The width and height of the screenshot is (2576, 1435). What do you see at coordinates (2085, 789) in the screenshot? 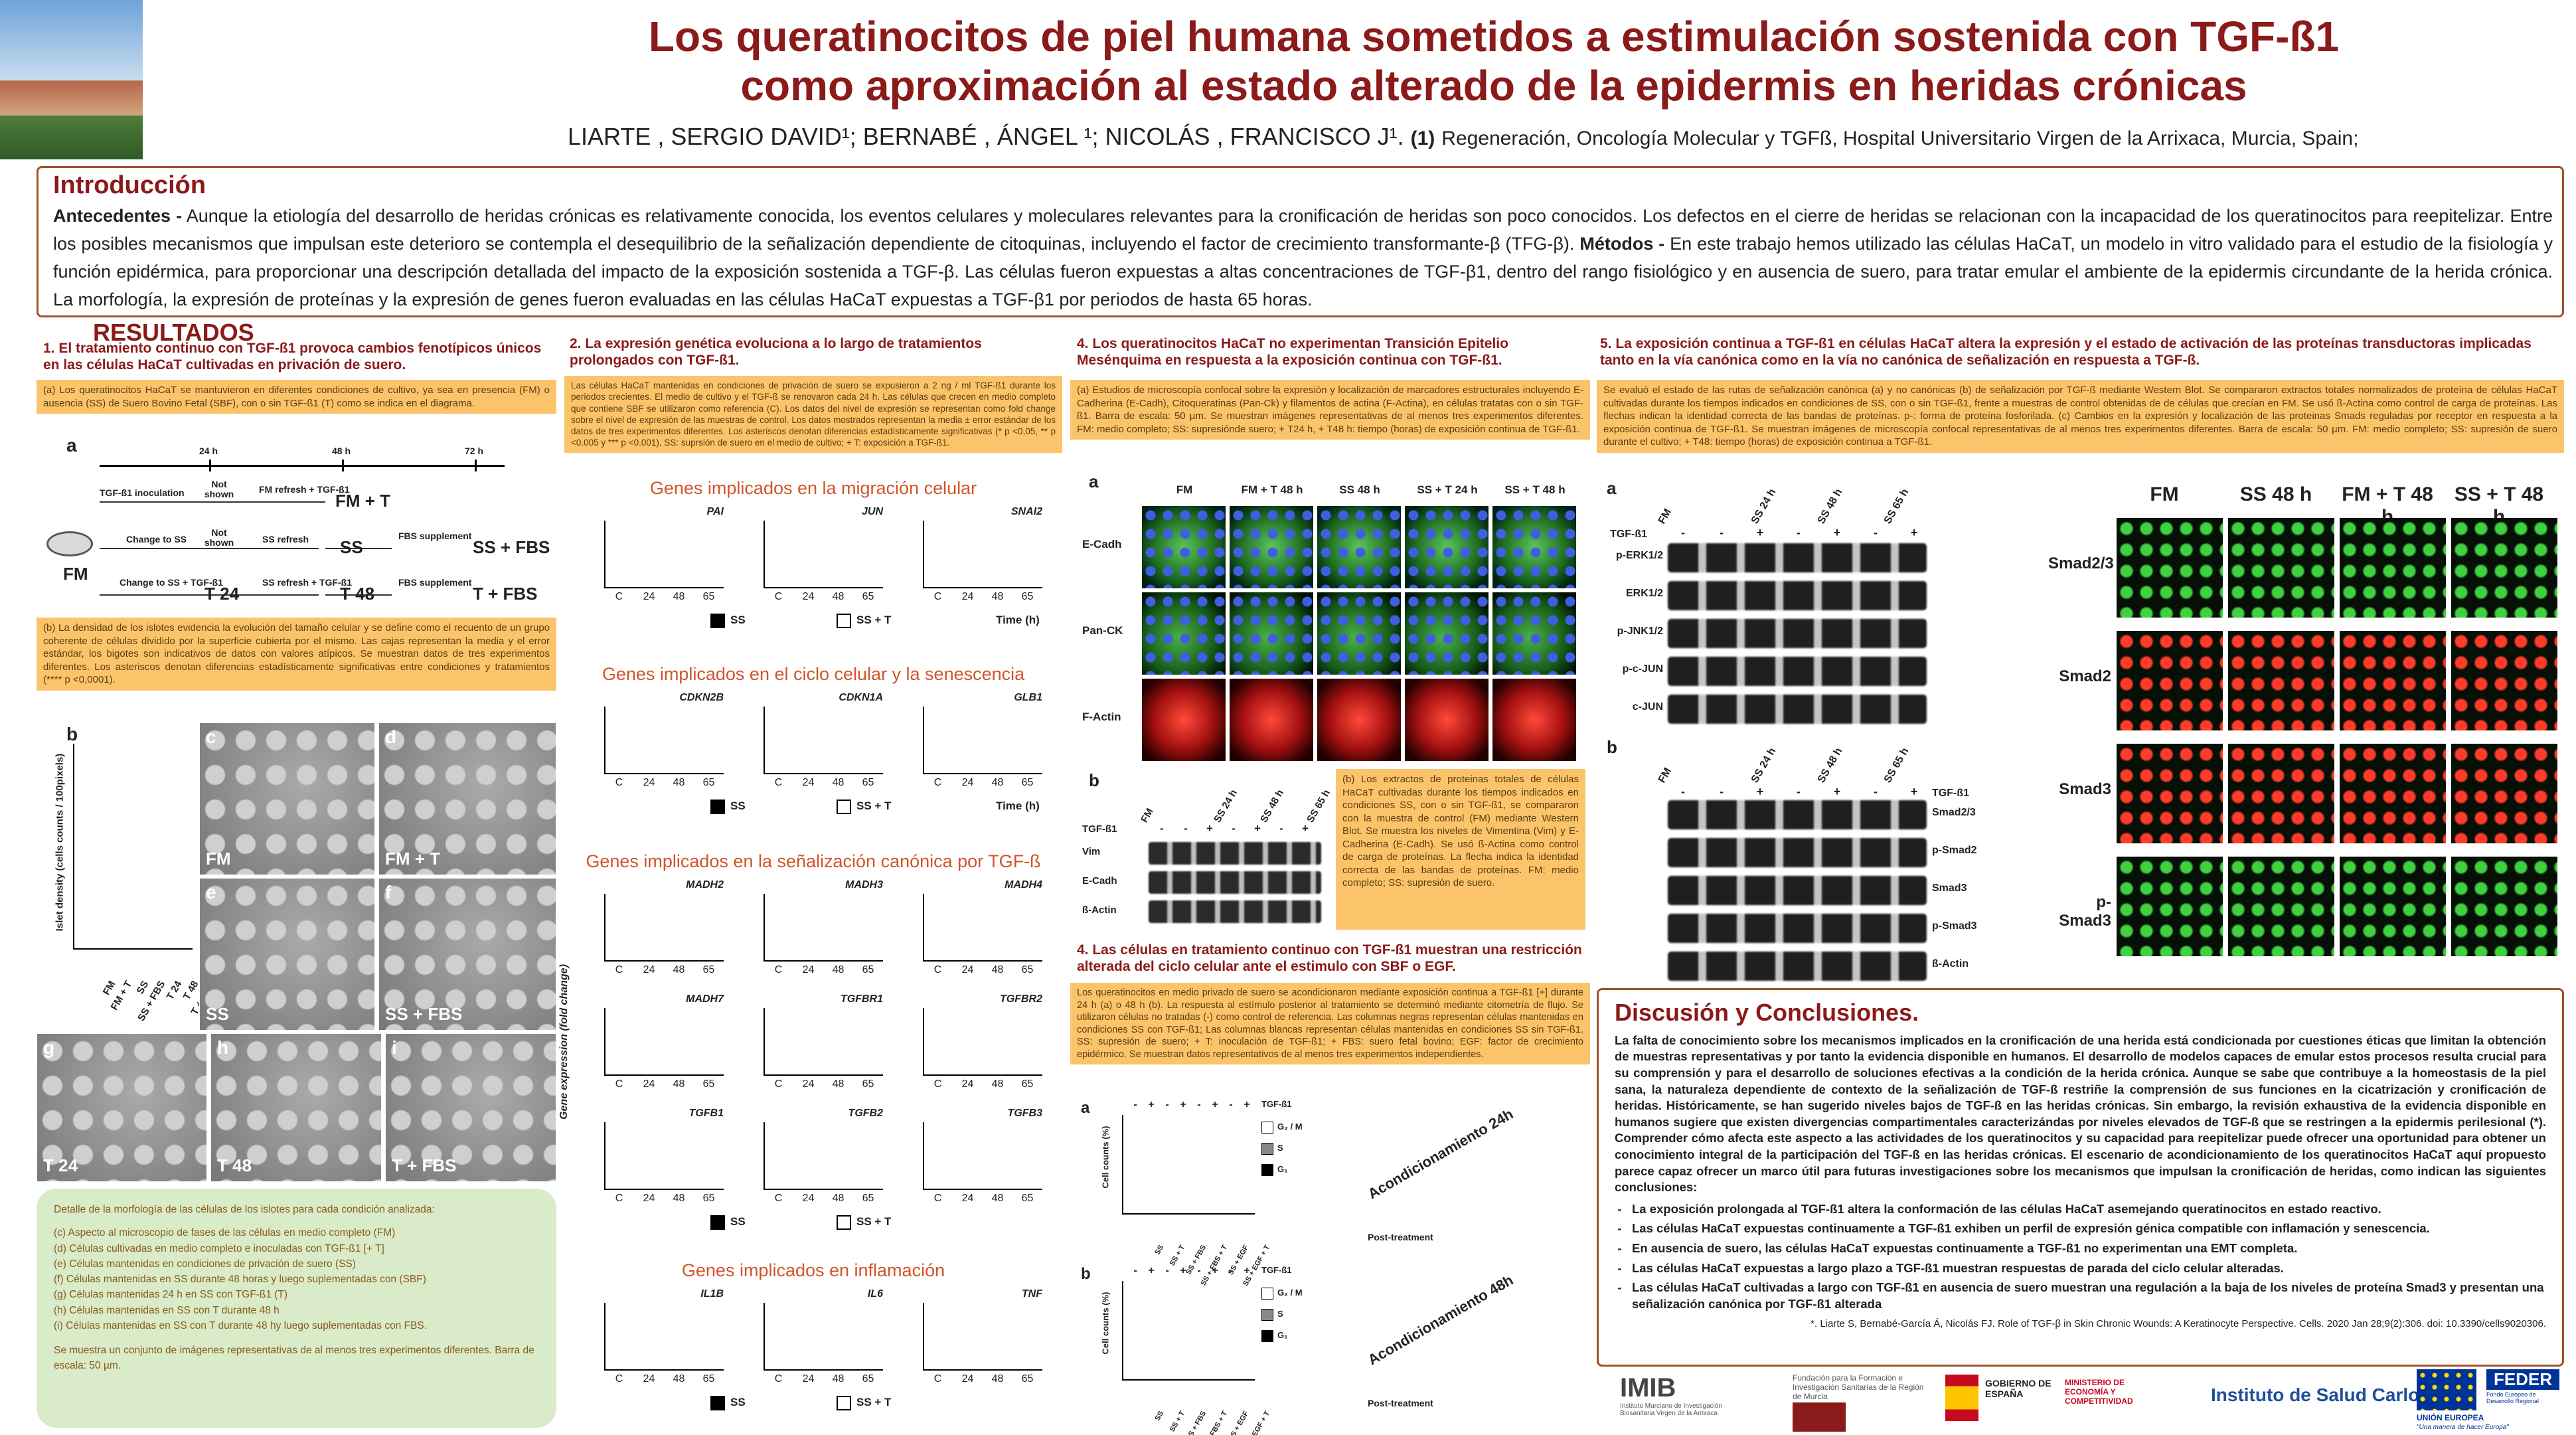
I see `row-label: Smad3` at bounding box center [2085, 789].